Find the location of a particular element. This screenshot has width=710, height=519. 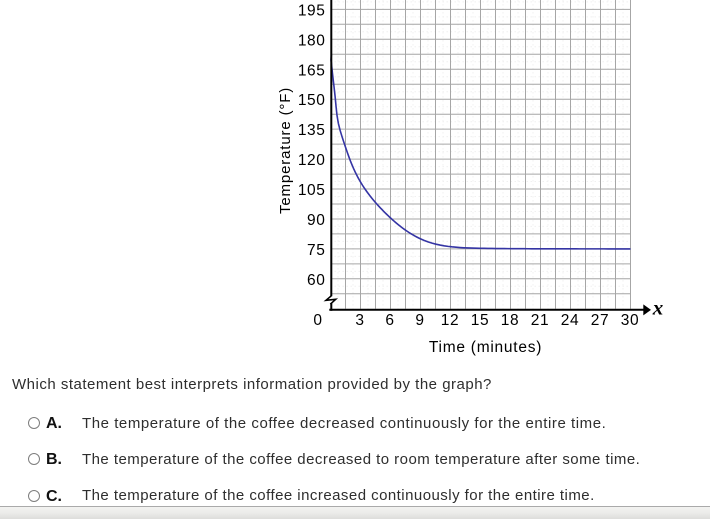

svg-text: 3 is located at coordinates (359, 320).